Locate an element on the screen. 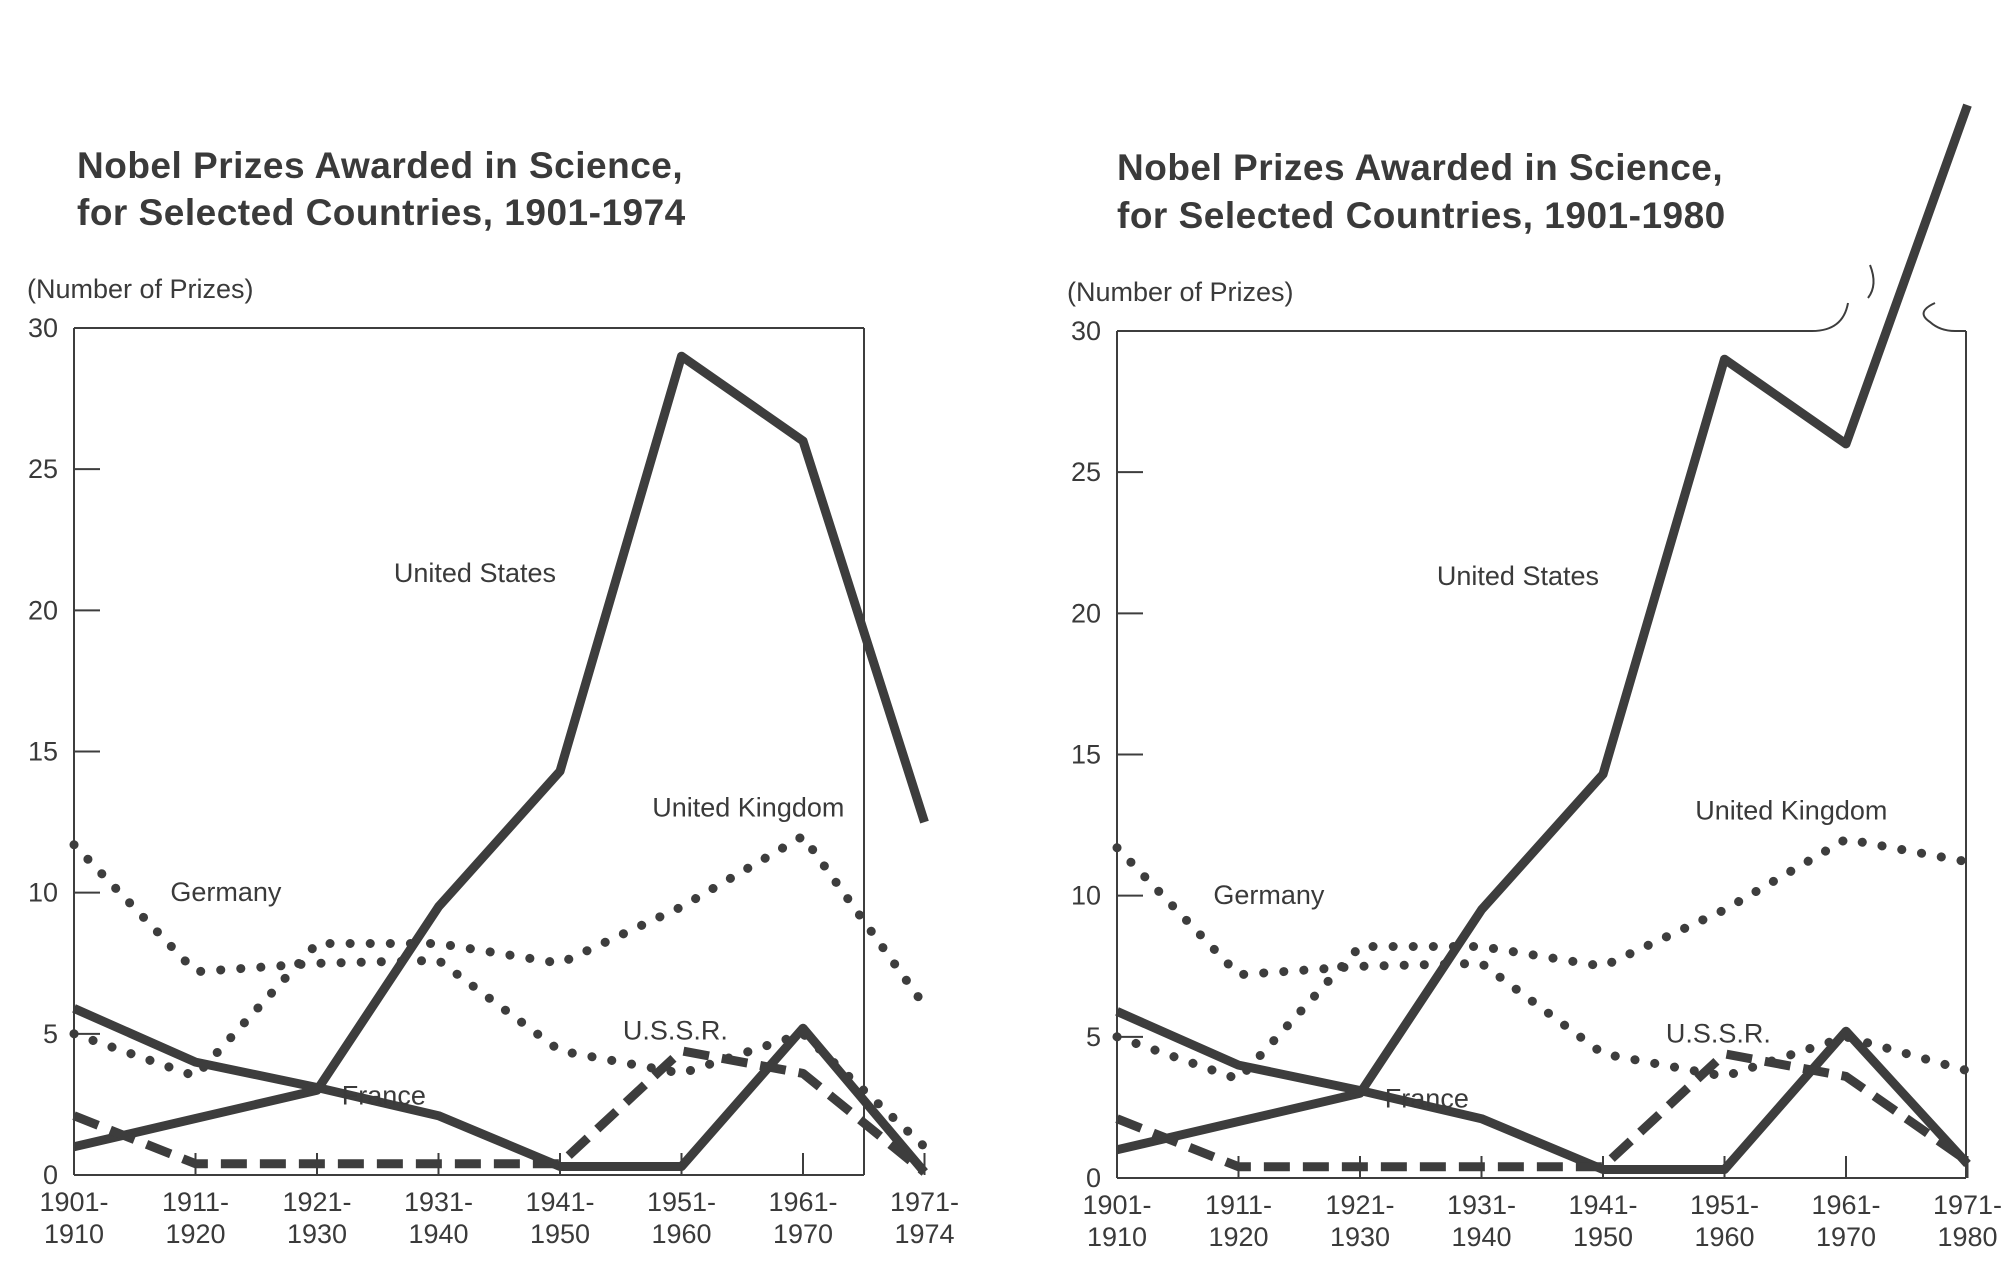 This screenshot has width=2009, height=1280. x-tick-label: 1971-1974 is located at coordinates (924, 1218).